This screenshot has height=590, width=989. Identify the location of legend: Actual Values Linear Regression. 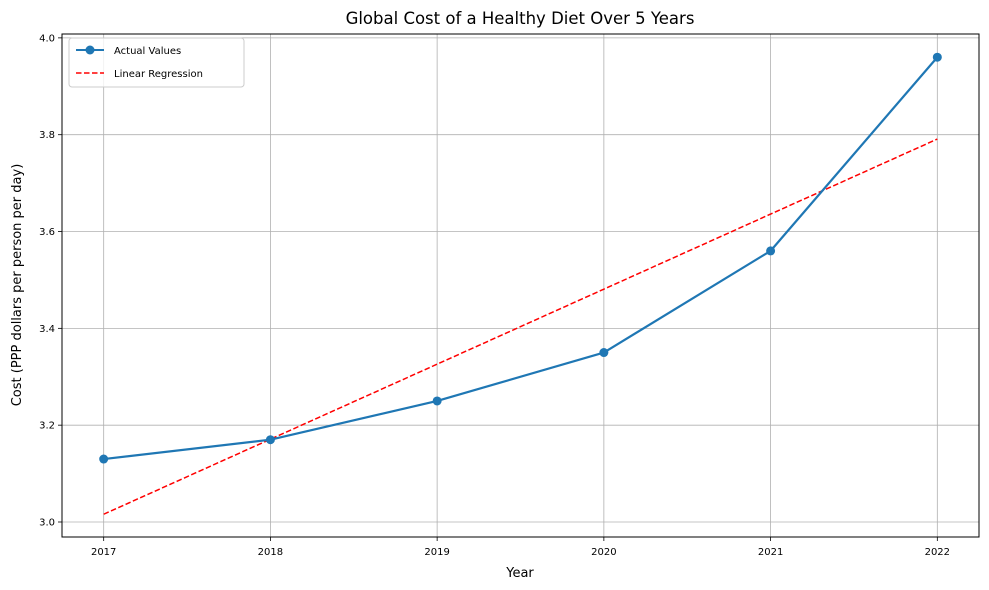
(156, 62).